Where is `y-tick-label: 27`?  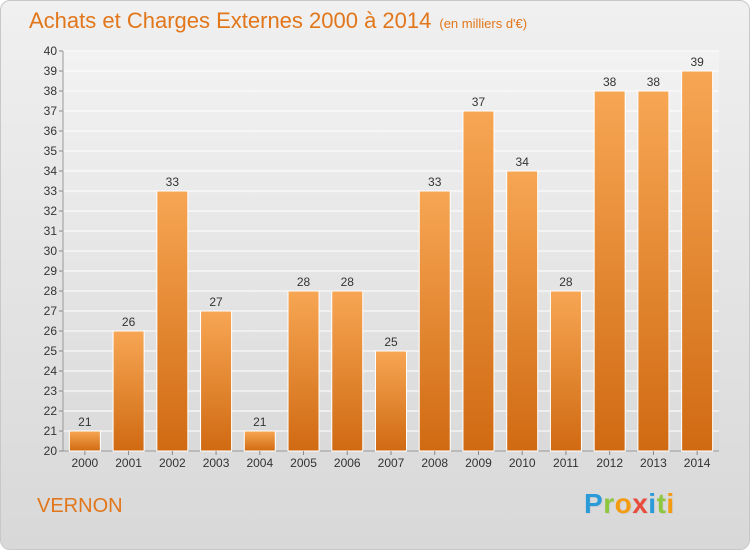
y-tick-label: 27 is located at coordinates (51, 311).